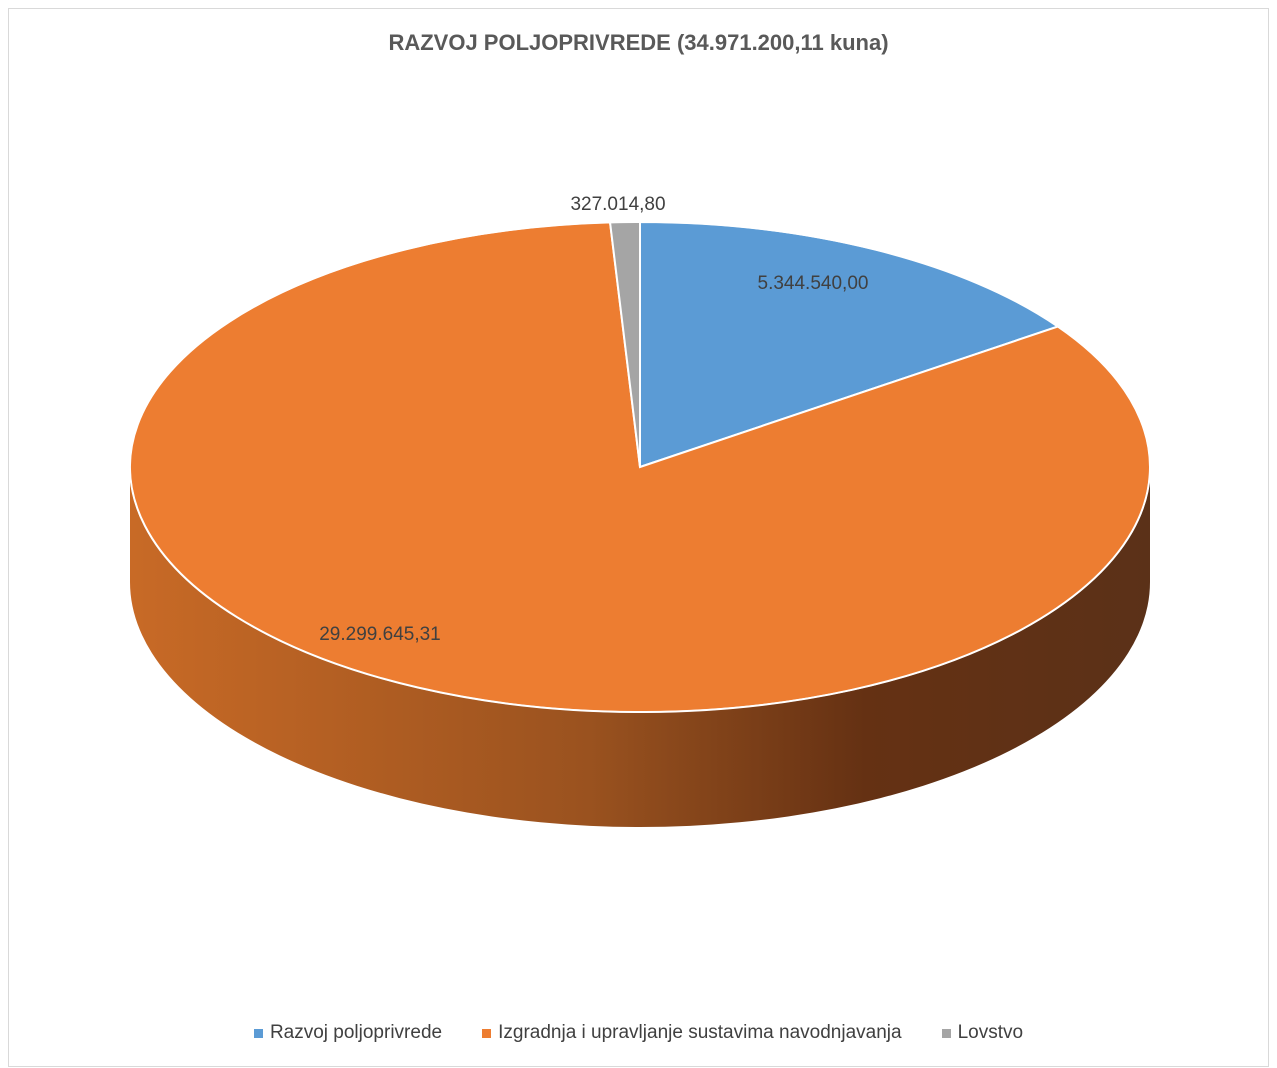  I want to click on data-label: 327.014,80, so click(617, 204).